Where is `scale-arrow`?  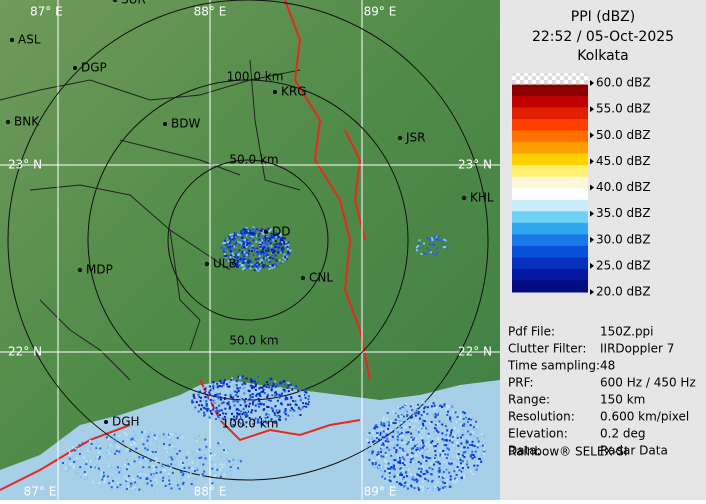 scale-arrow is located at coordinates (592, 135).